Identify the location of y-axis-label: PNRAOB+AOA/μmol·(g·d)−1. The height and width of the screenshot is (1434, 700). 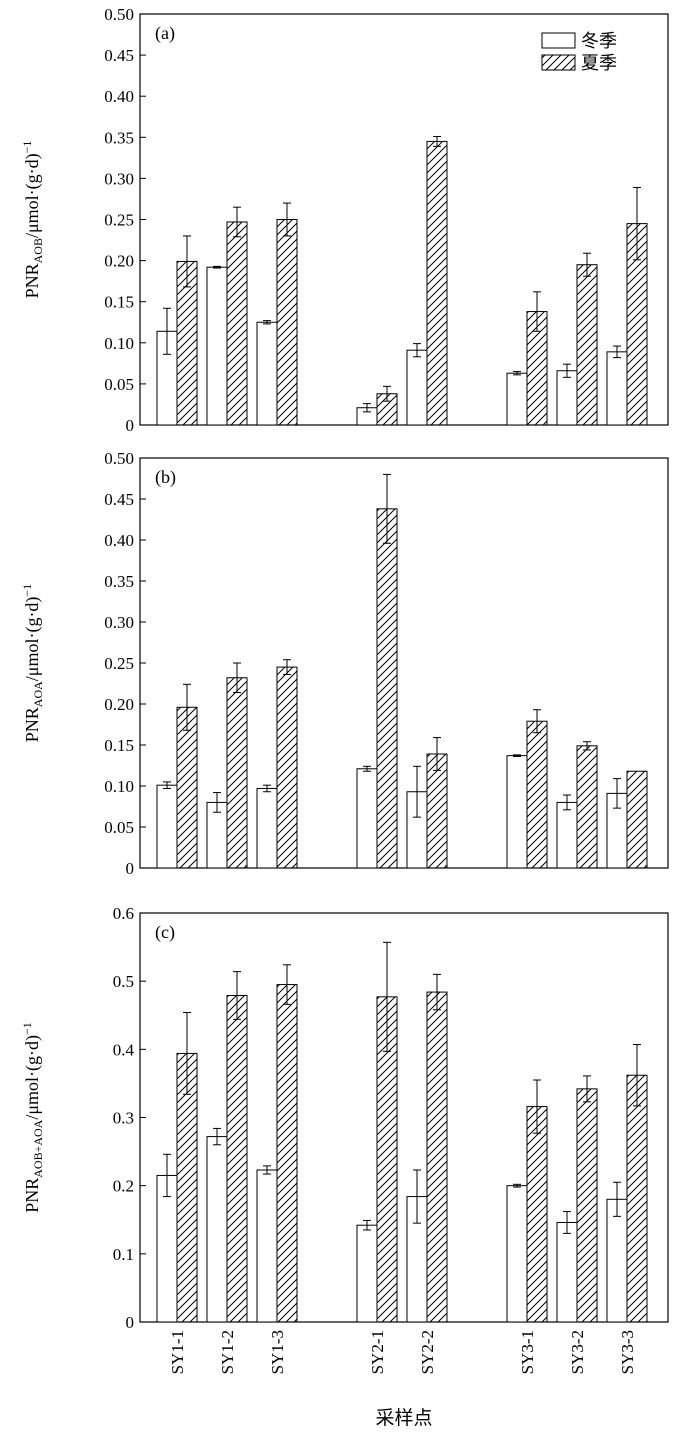
(32, 1117).